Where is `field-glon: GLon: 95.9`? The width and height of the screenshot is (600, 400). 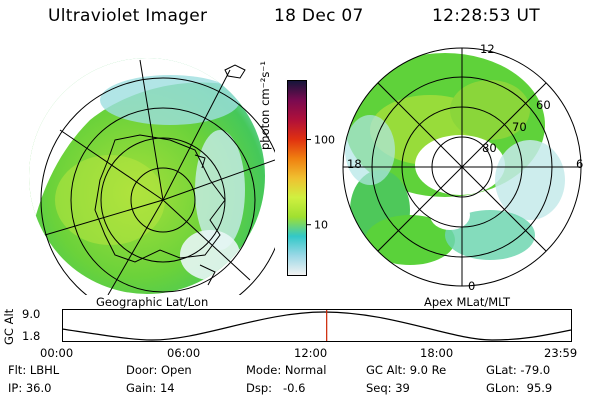
field-glon: GLon: 95.9 is located at coordinates (519, 388).